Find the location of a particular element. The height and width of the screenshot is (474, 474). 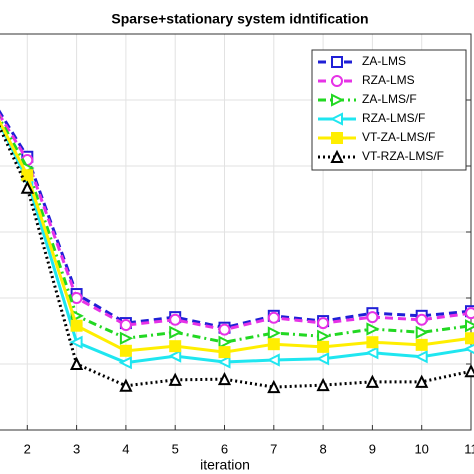

x-tick-label: 11 is located at coordinates (469, 448).